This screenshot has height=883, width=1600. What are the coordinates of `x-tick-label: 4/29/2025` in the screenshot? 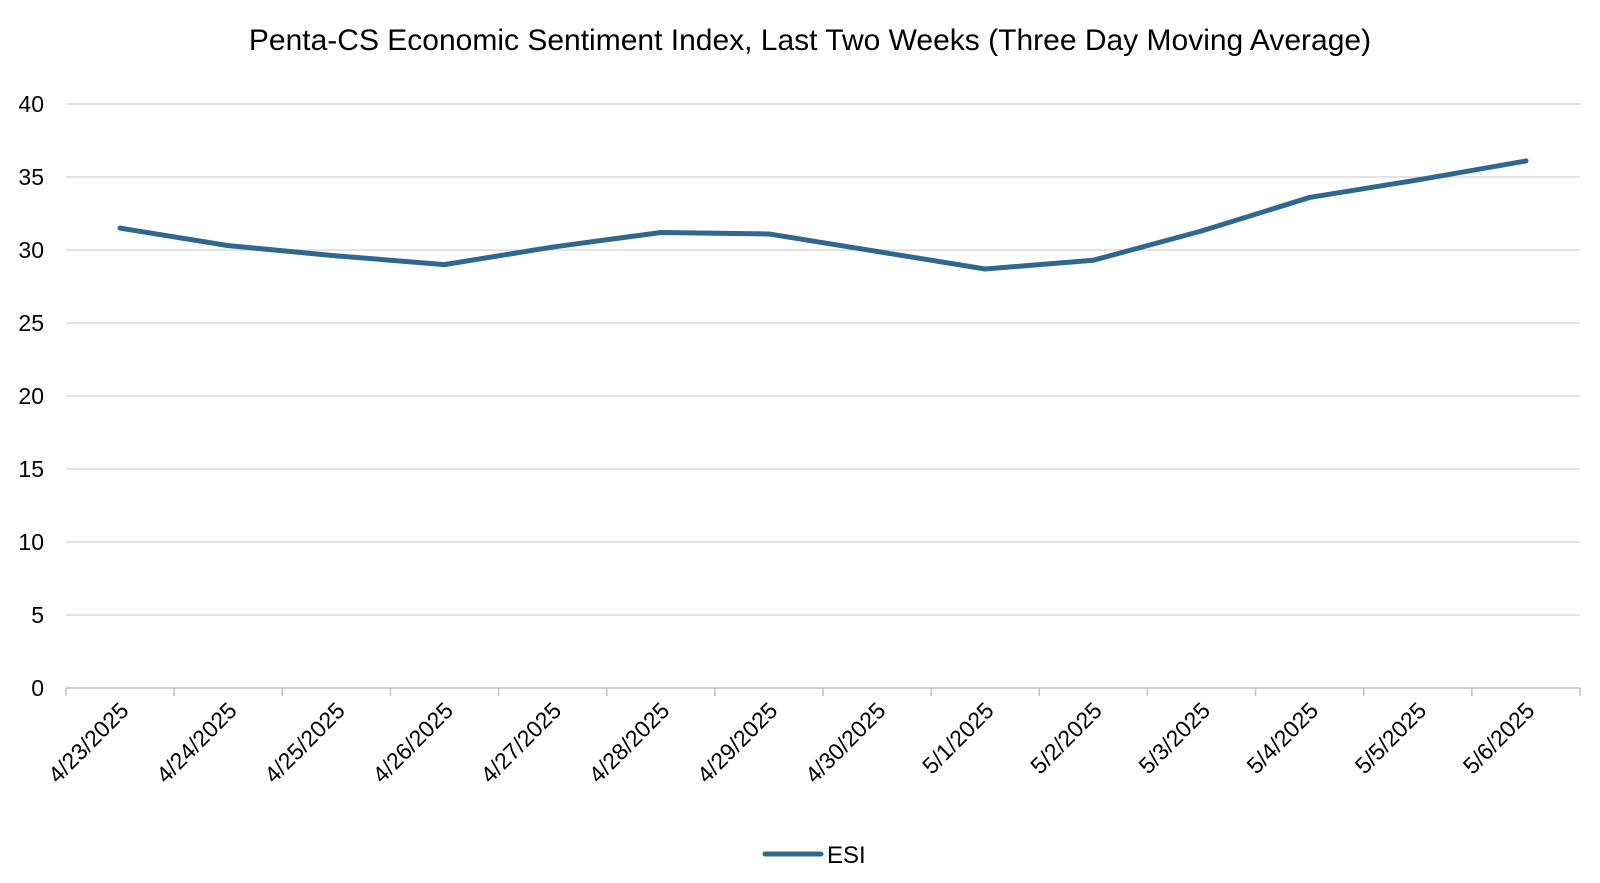 It's located at (737, 742).